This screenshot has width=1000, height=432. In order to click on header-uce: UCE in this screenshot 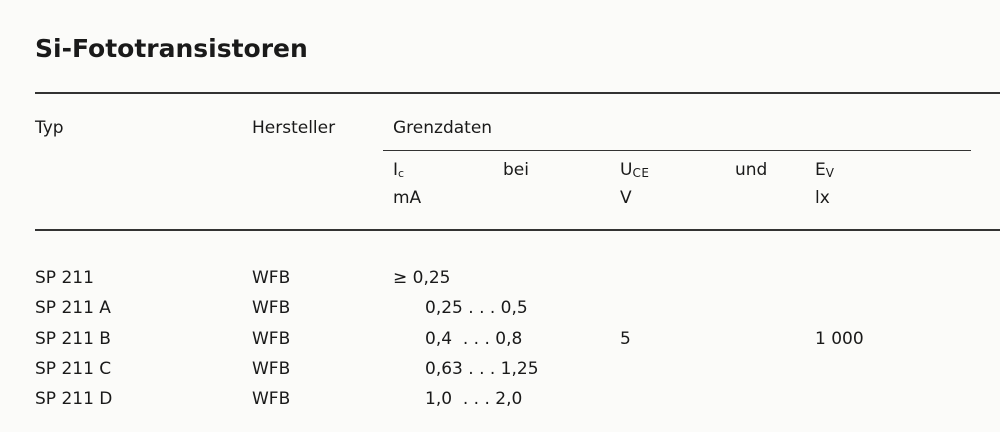, I will do `click(635, 170)`.